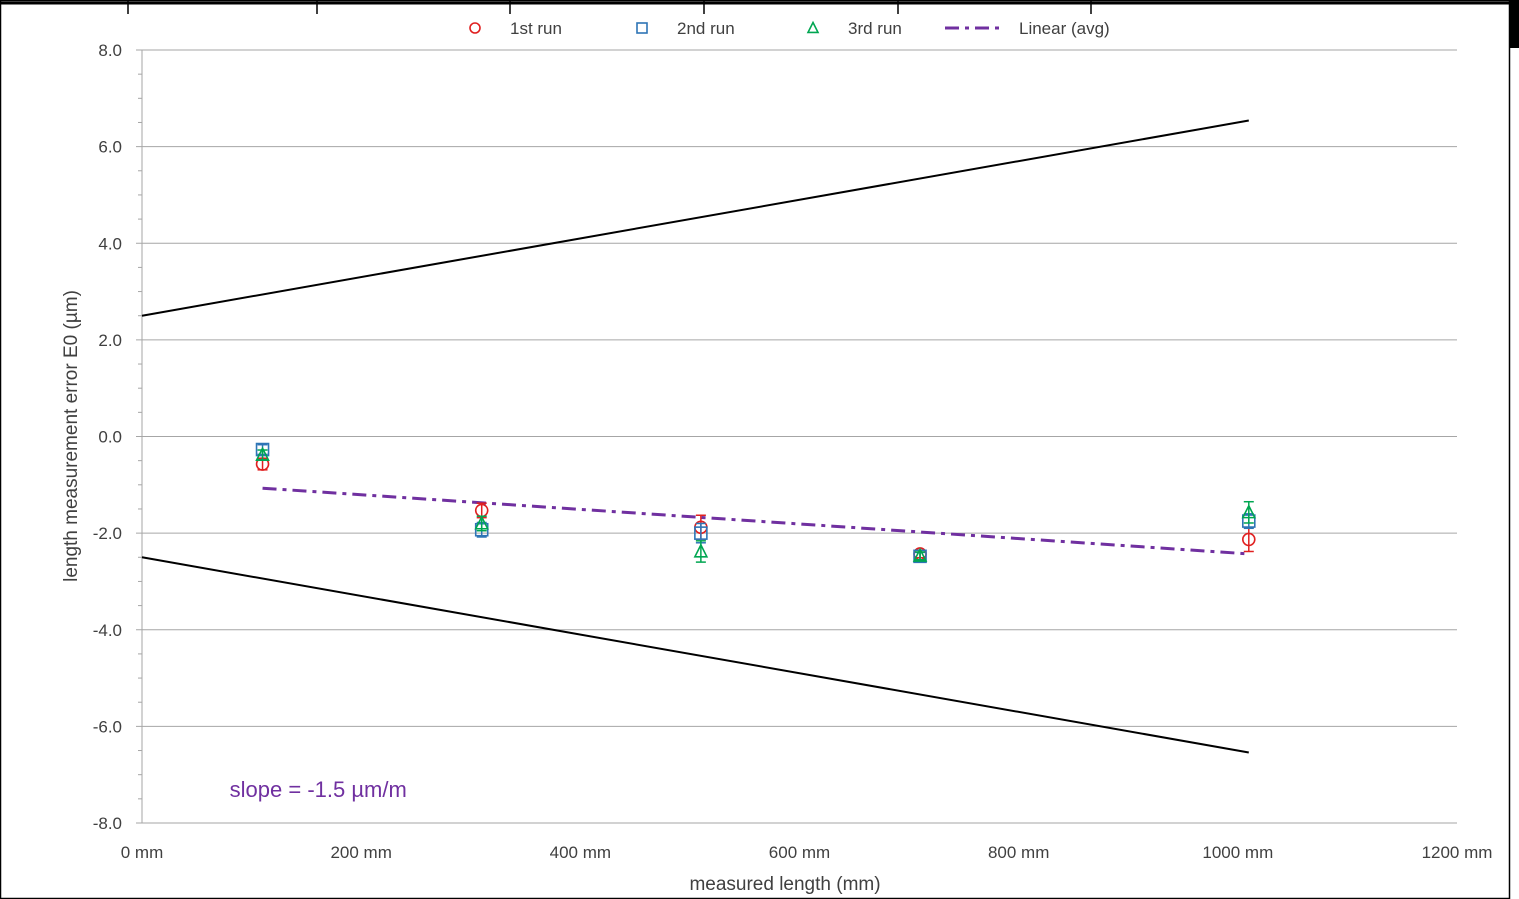  Describe the element at coordinates (1237, 852) in the screenshot. I see `x-tick-label: 1000 mm` at that location.